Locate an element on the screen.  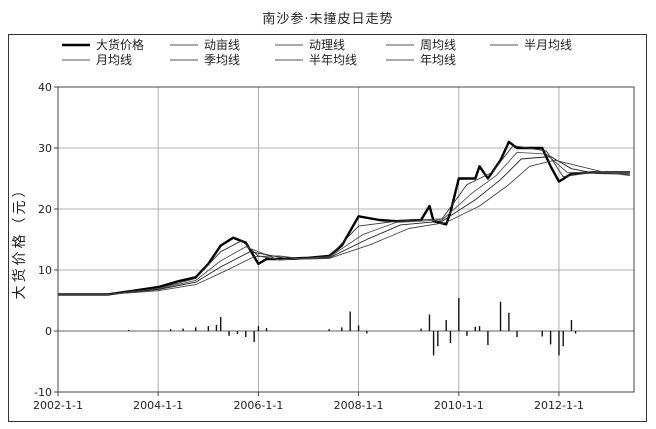
legend-item: 动理线 is located at coordinates (327, 45).